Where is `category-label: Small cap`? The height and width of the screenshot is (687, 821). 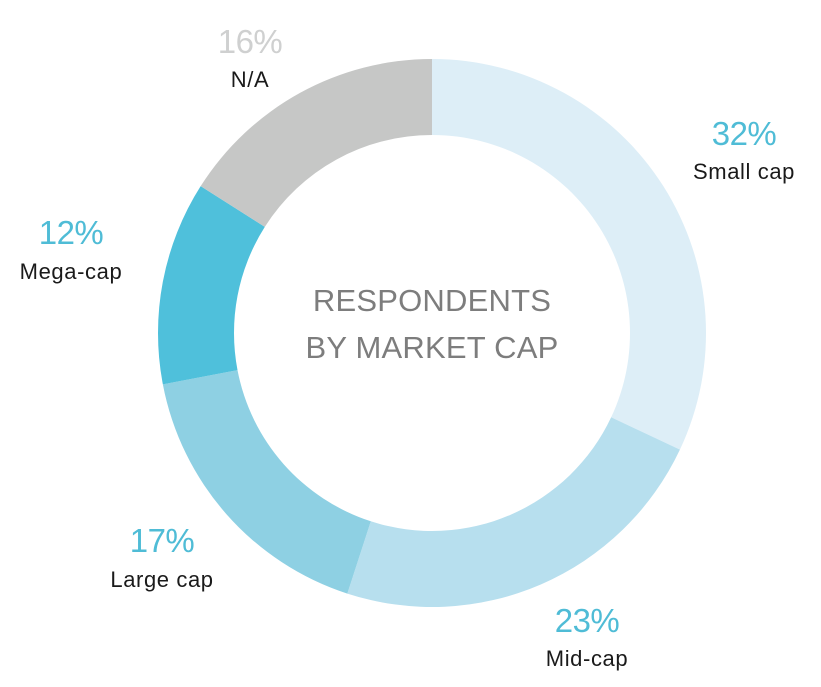
category-label: Small cap is located at coordinates (744, 171).